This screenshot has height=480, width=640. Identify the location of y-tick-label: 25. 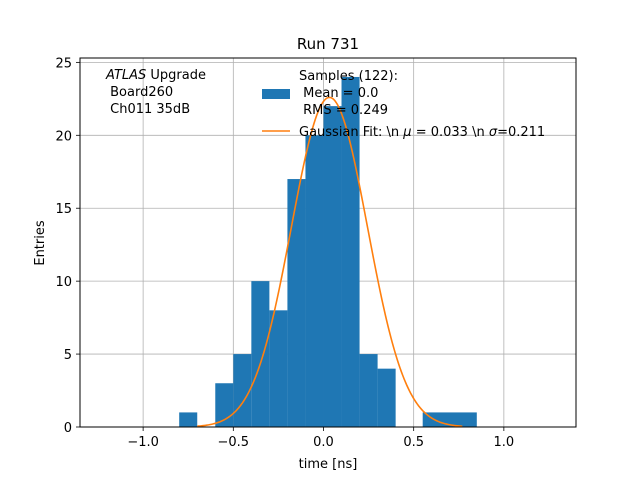
(63, 63).